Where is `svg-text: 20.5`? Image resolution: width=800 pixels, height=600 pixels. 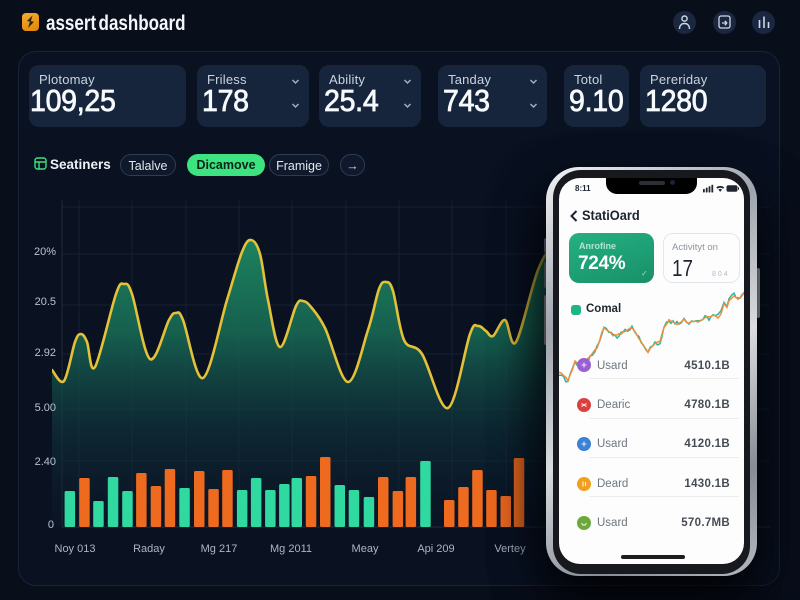
svg-text: 20.5 is located at coordinates (45, 302).